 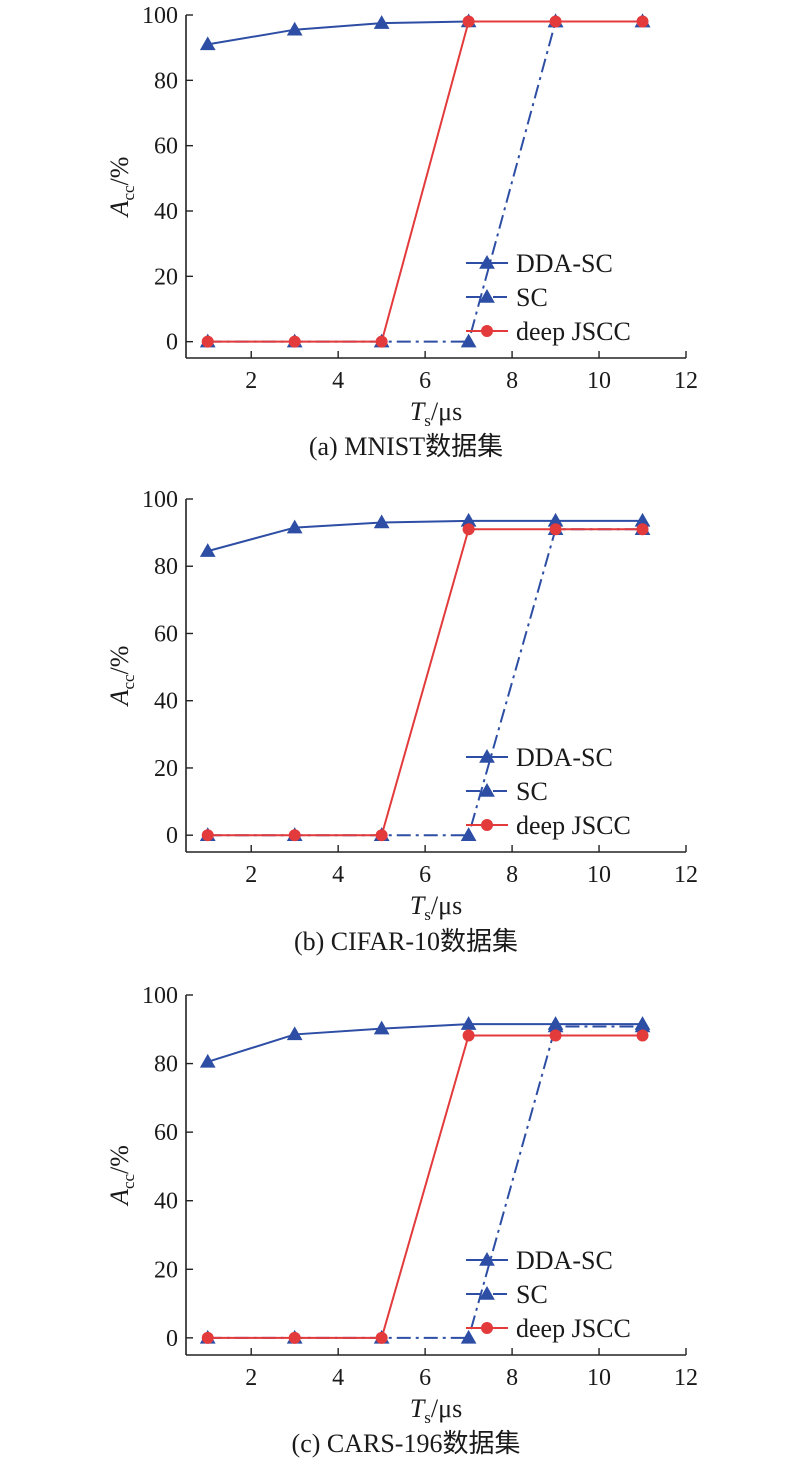 I want to click on panel-caption: (b) CIFAR-10数据集, so click(x=406, y=941).